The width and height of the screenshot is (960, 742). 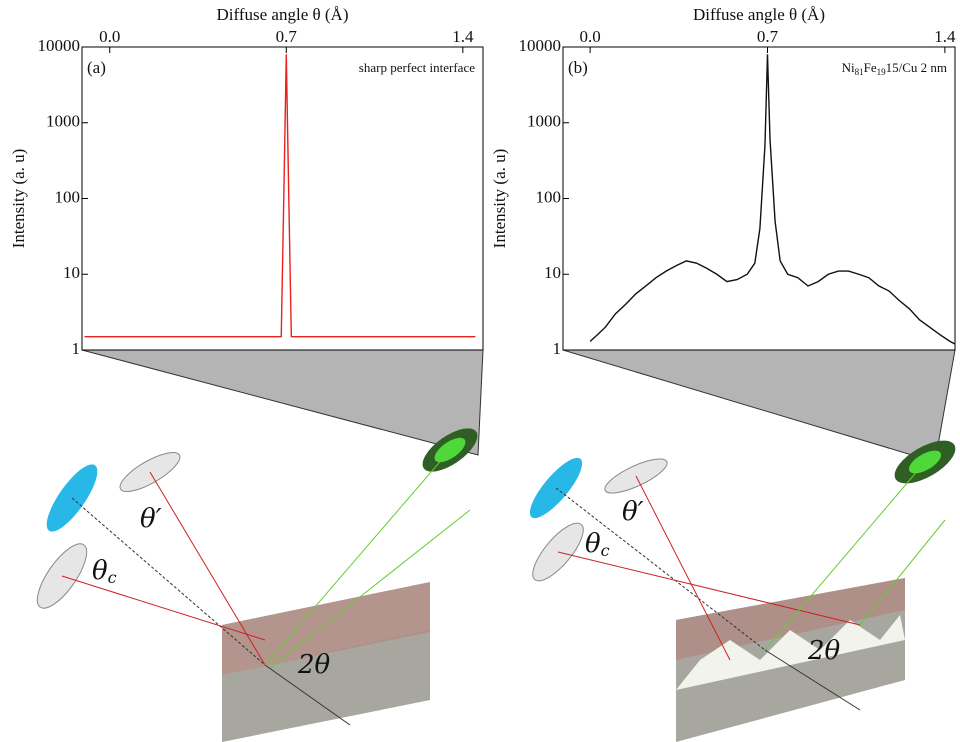 What do you see at coordinates (578, 67) in the screenshot?
I see `panel-label: (b)` at bounding box center [578, 67].